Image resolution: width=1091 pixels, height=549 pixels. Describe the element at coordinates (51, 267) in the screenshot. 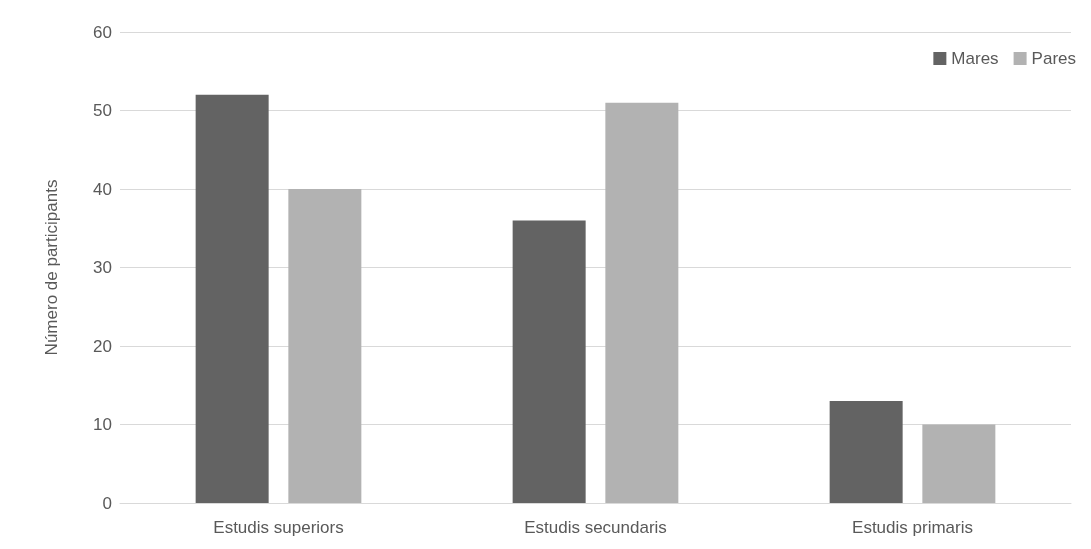

I see `y-axis-title: Número de participants` at that location.